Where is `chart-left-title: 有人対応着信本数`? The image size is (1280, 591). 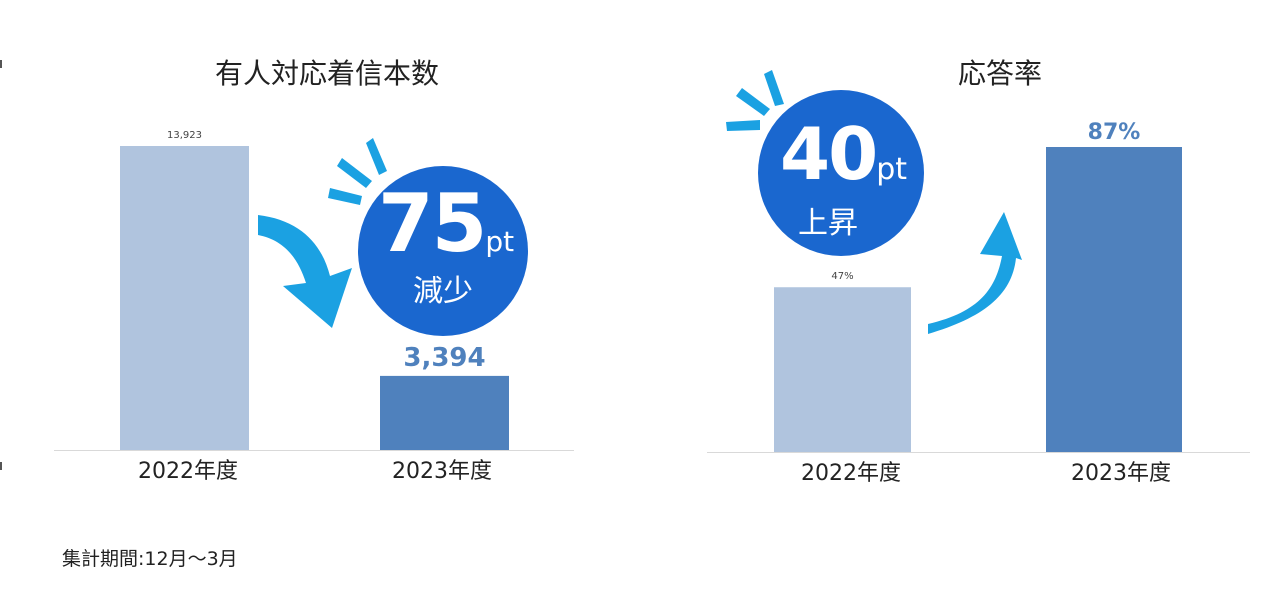 chart-left-title: 有人対応着信本数 is located at coordinates (327, 73).